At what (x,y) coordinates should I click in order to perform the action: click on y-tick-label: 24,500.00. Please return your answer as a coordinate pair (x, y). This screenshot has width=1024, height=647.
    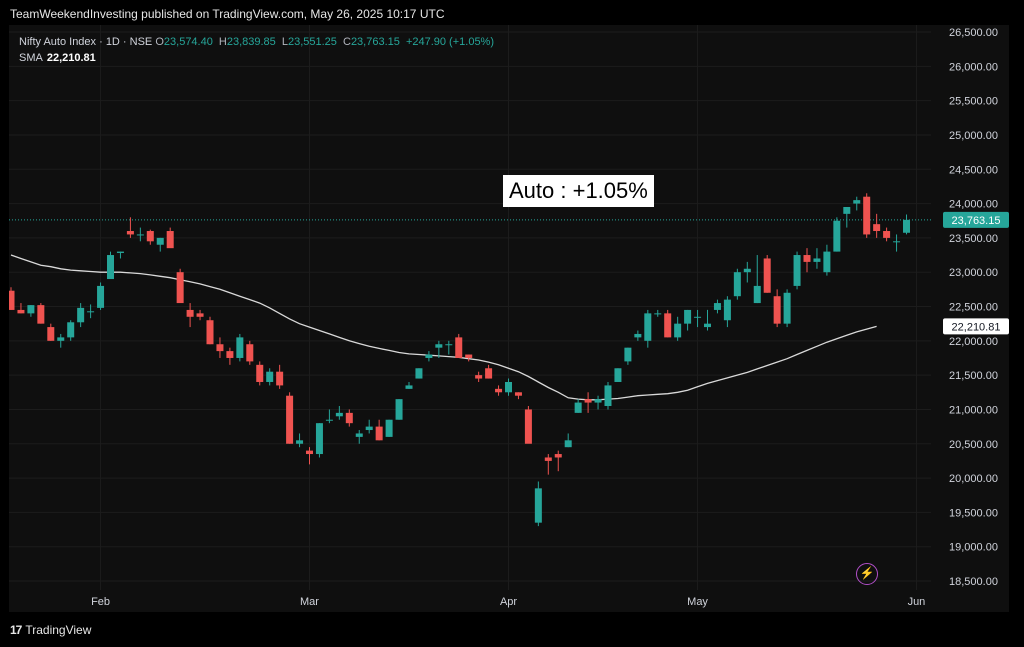
    Looking at the image, I should click on (973, 170).